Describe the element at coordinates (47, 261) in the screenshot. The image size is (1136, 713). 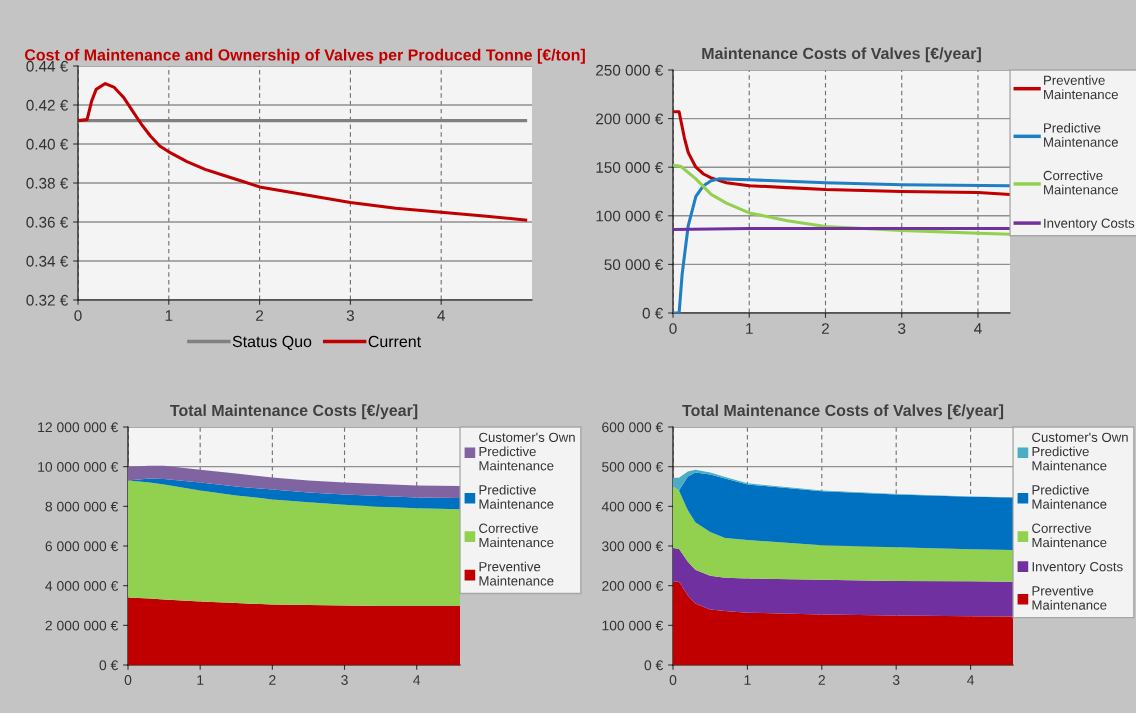
I see `y-tick-label: 0.34 €` at that location.